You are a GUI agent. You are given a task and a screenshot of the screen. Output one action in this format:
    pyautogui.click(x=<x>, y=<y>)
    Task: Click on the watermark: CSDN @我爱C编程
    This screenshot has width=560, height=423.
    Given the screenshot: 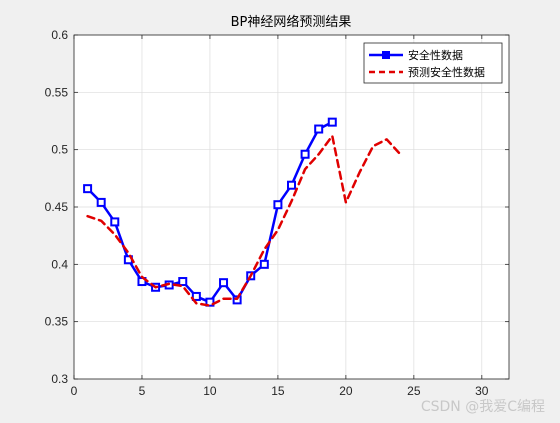 What is the action you would take?
    pyautogui.click(x=483, y=407)
    